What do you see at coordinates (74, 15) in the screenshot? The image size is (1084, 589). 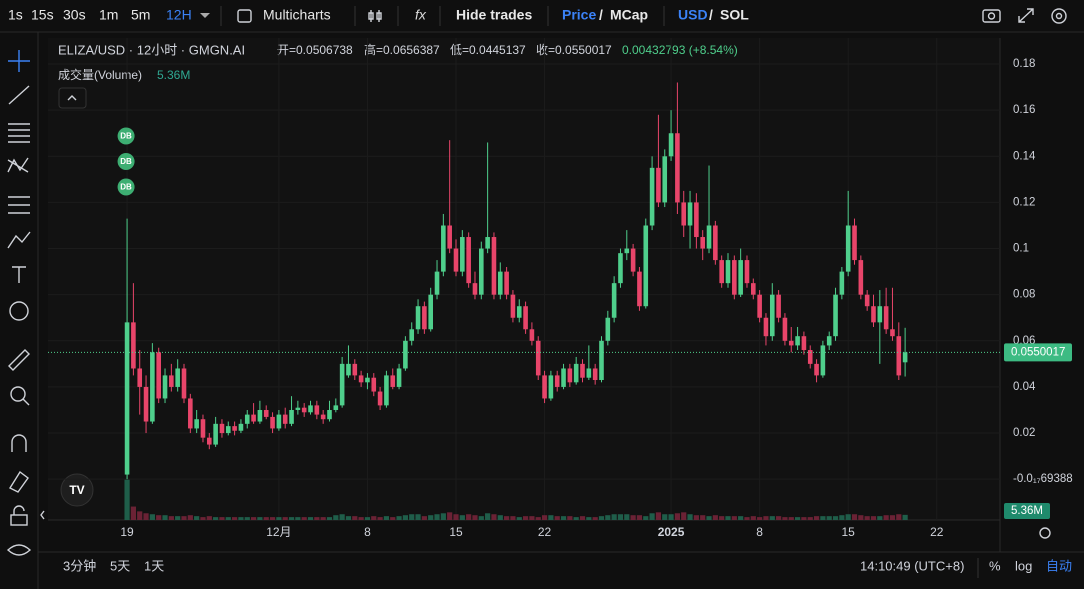 I see `interval: 30s` at bounding box center [74, 15].